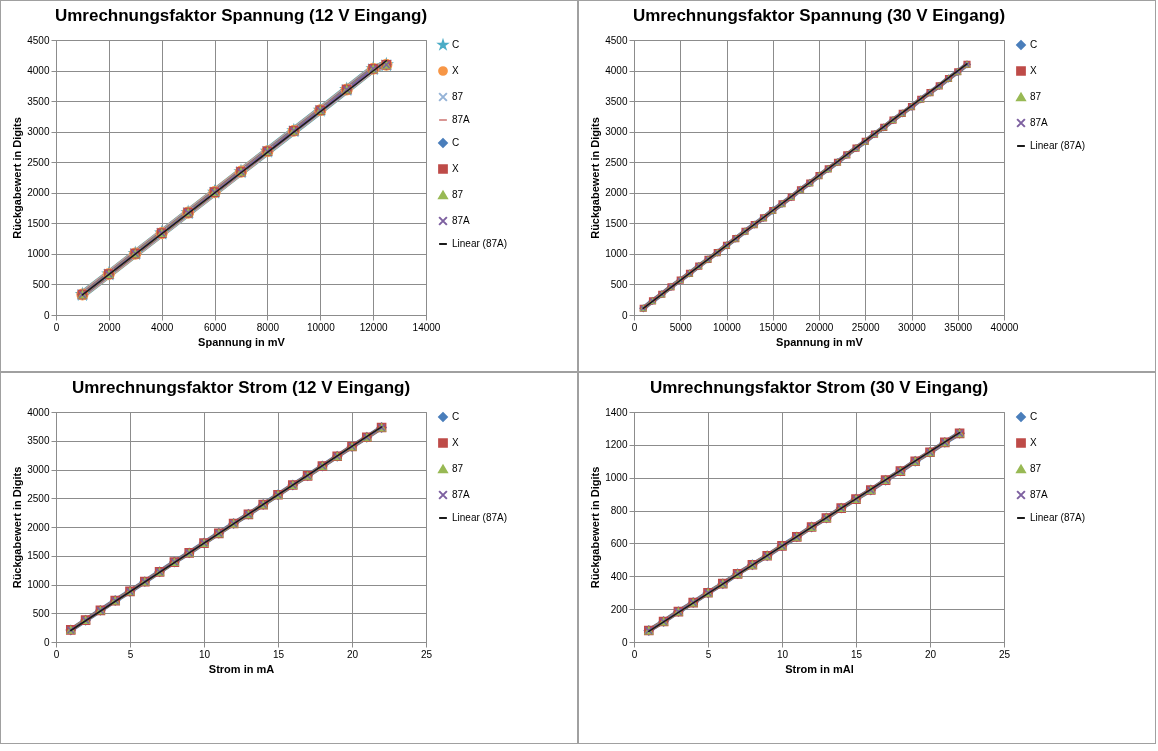 Image resolution: width=1158 pixels, height=751 pixels. I want to click on y-tick-label: 400, so click(619, 576).